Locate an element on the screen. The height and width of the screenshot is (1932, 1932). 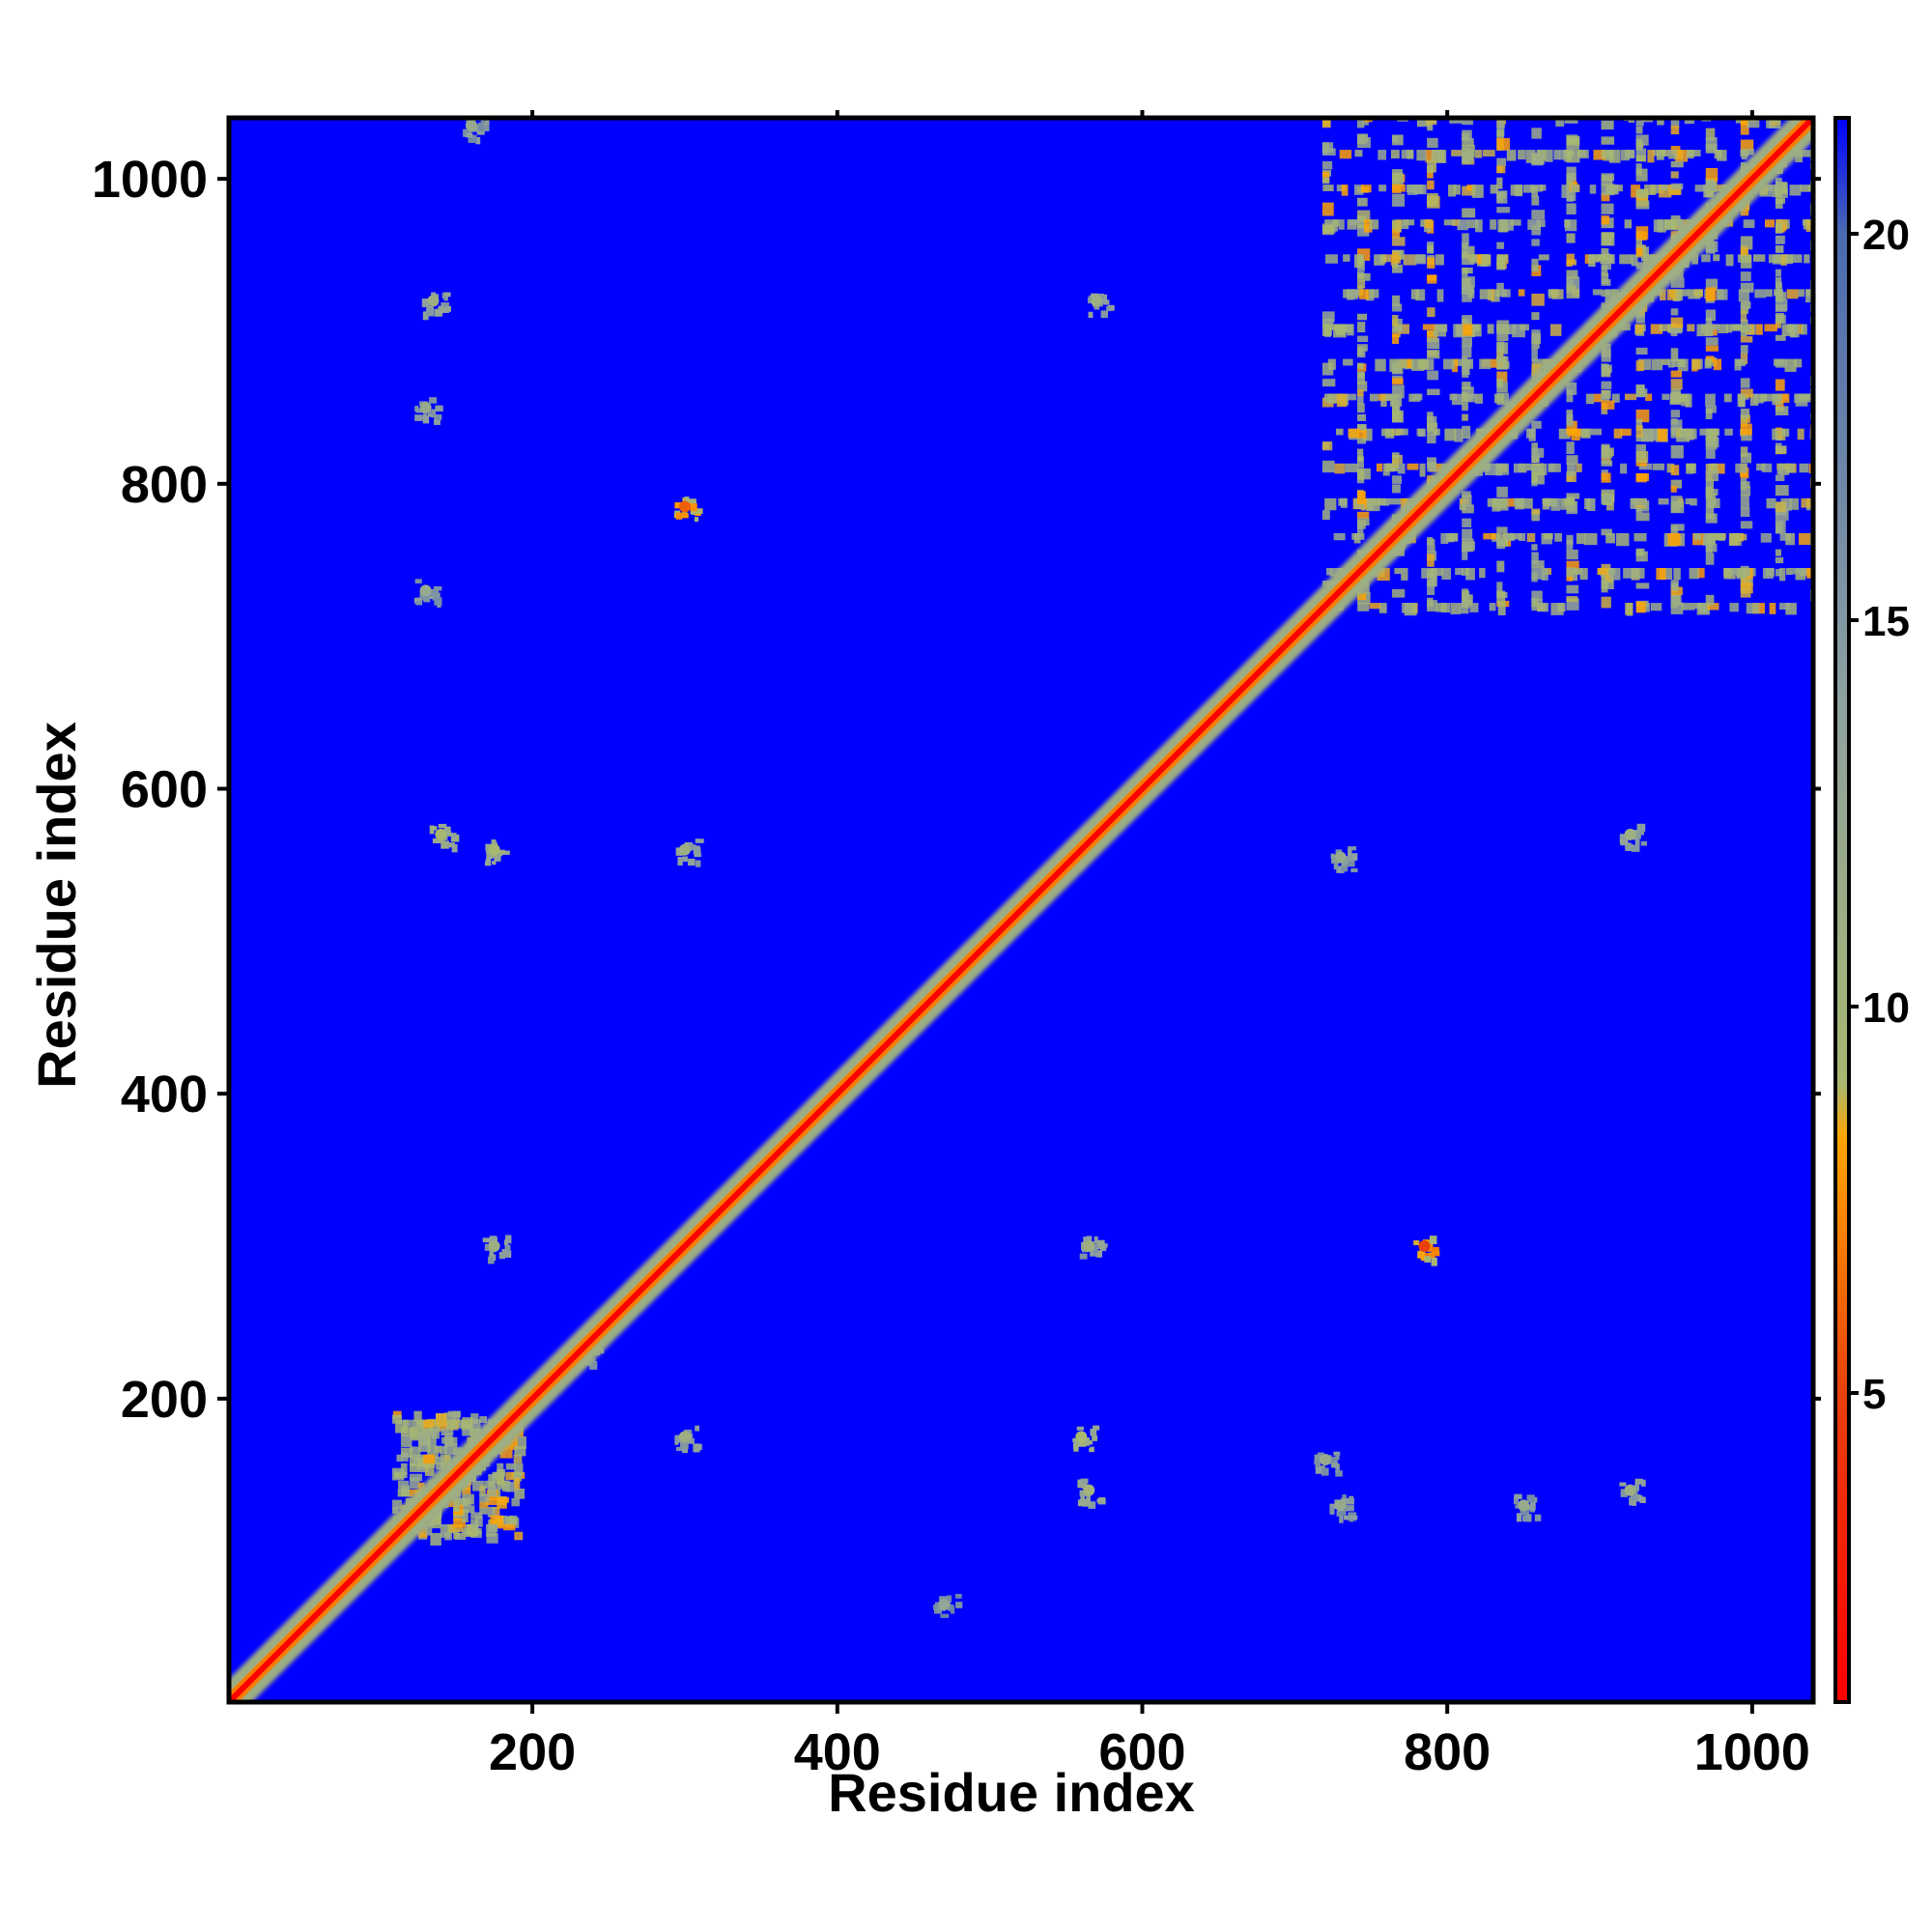
colorbar-gradient is located at coordinates (1842, 910).